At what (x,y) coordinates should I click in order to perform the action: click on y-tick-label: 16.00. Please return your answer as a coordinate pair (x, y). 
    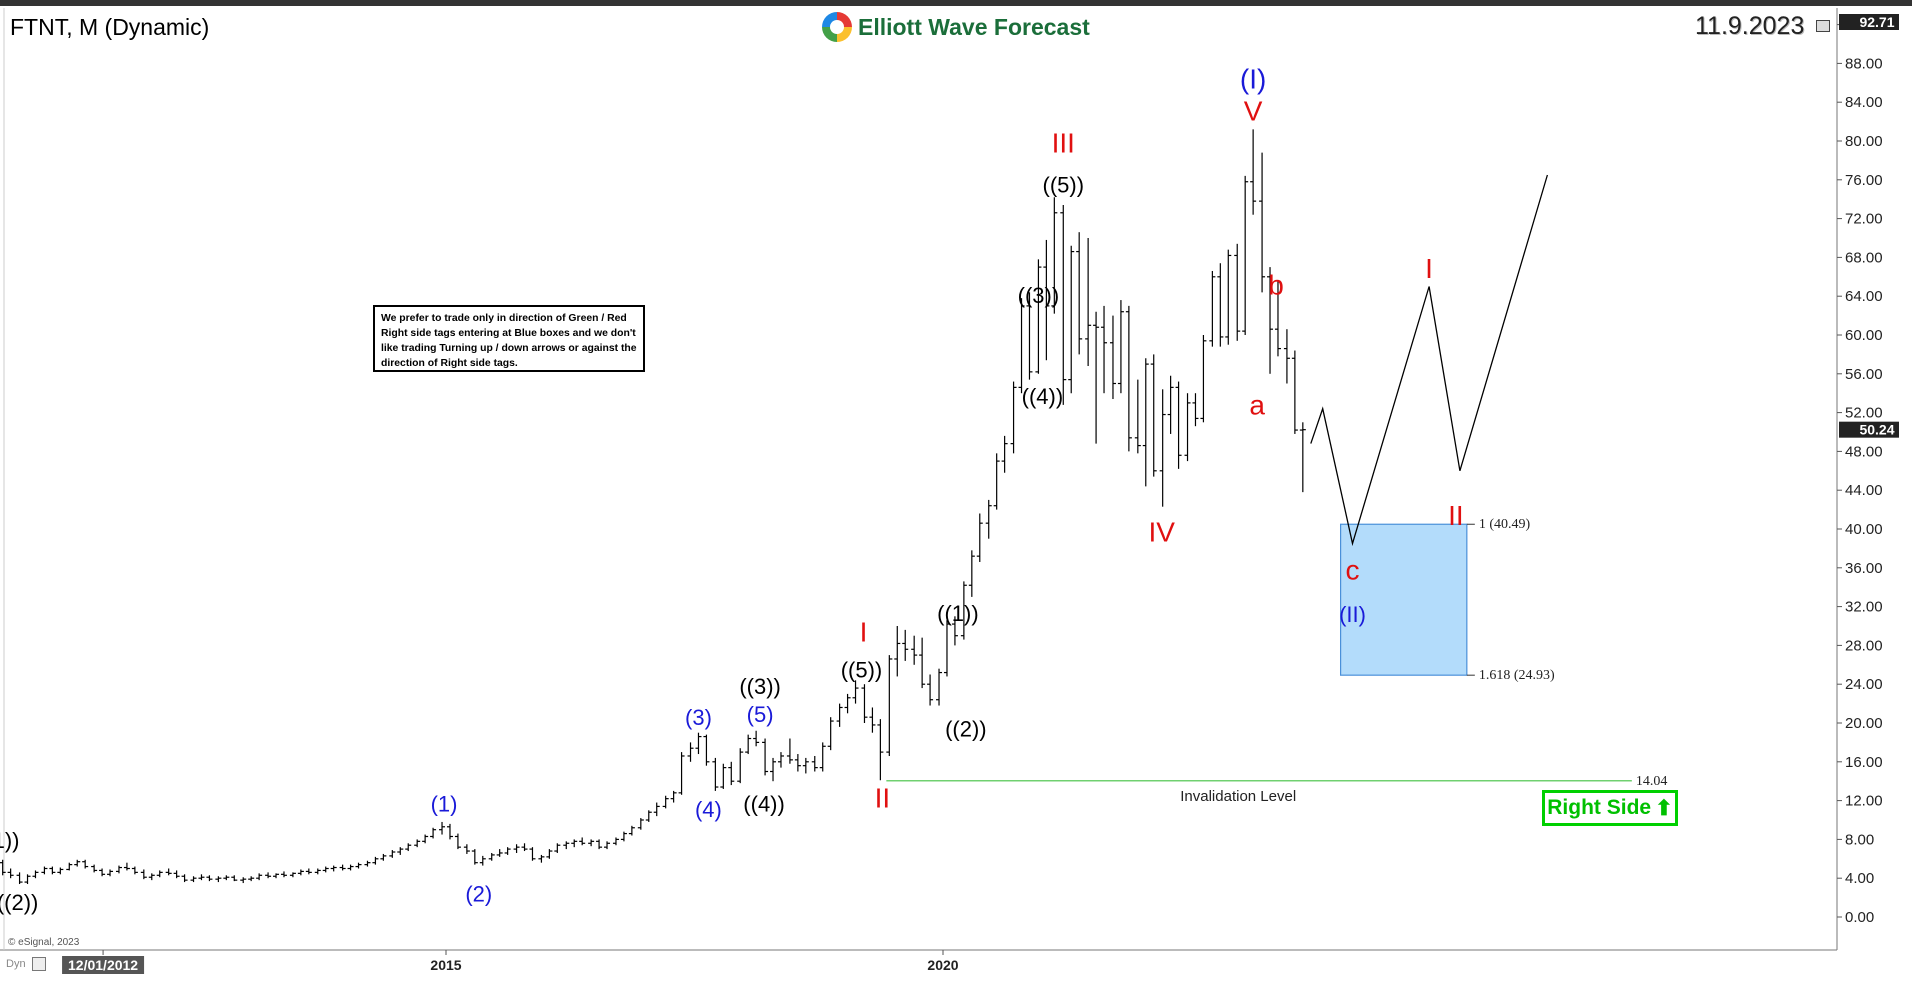
    Looking at the image, I should click on (1864, 762).